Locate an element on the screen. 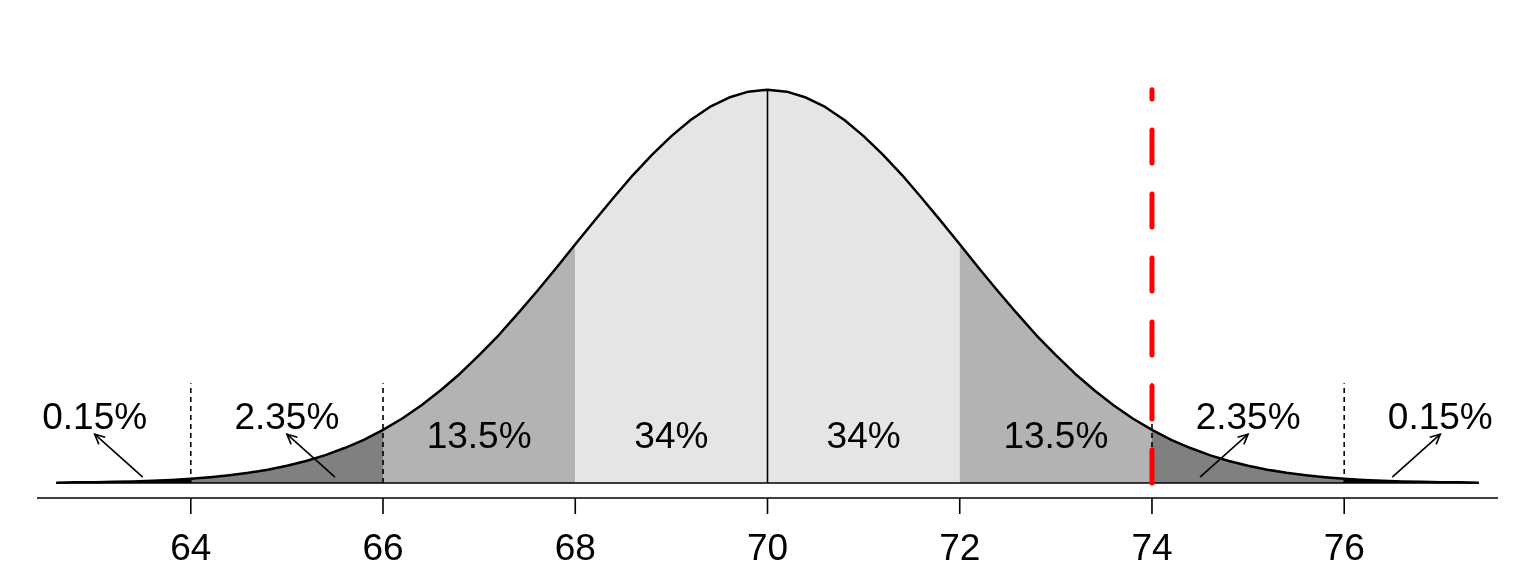  x-tick-label: 76 is located at coordinates (1344, 548).